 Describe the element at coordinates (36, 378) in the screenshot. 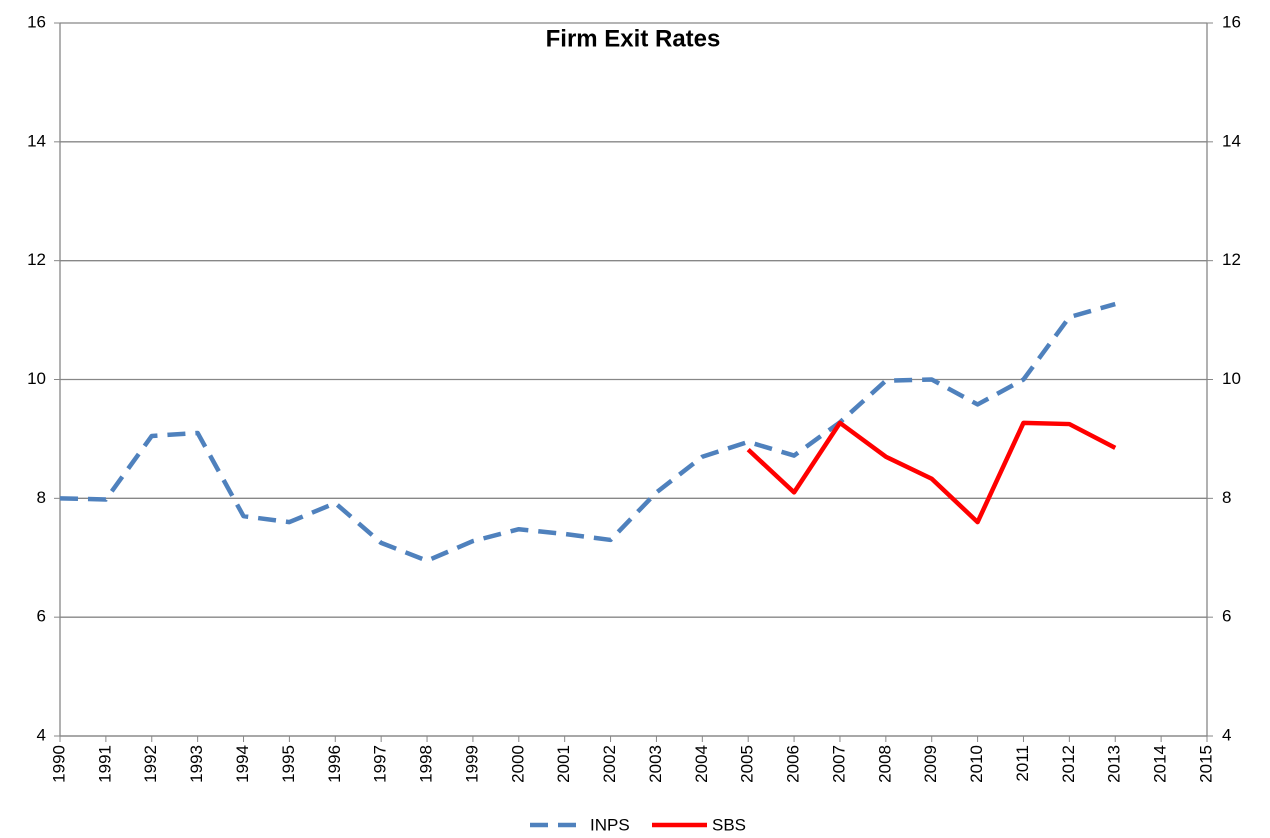

I see `y-tick-label: 10` at that location.